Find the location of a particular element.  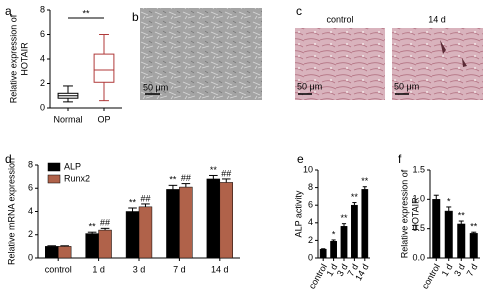

image-label: 14 d is located at coordinates (437, 19).